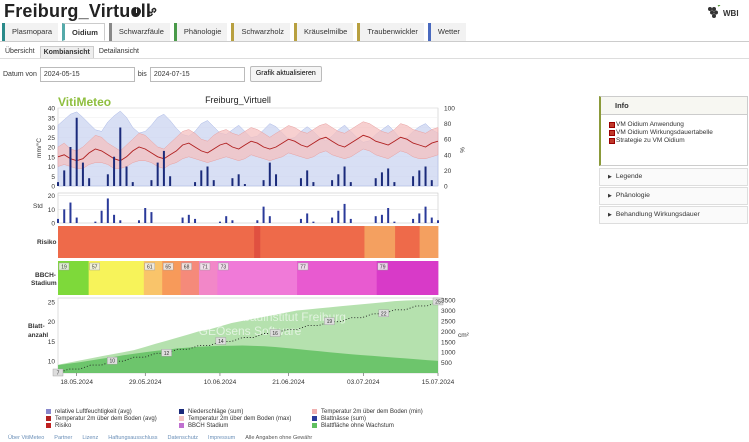 The height and width of the screenshot is (442, 749). I want to click on y-tick-left: 35, so click(52, 118).